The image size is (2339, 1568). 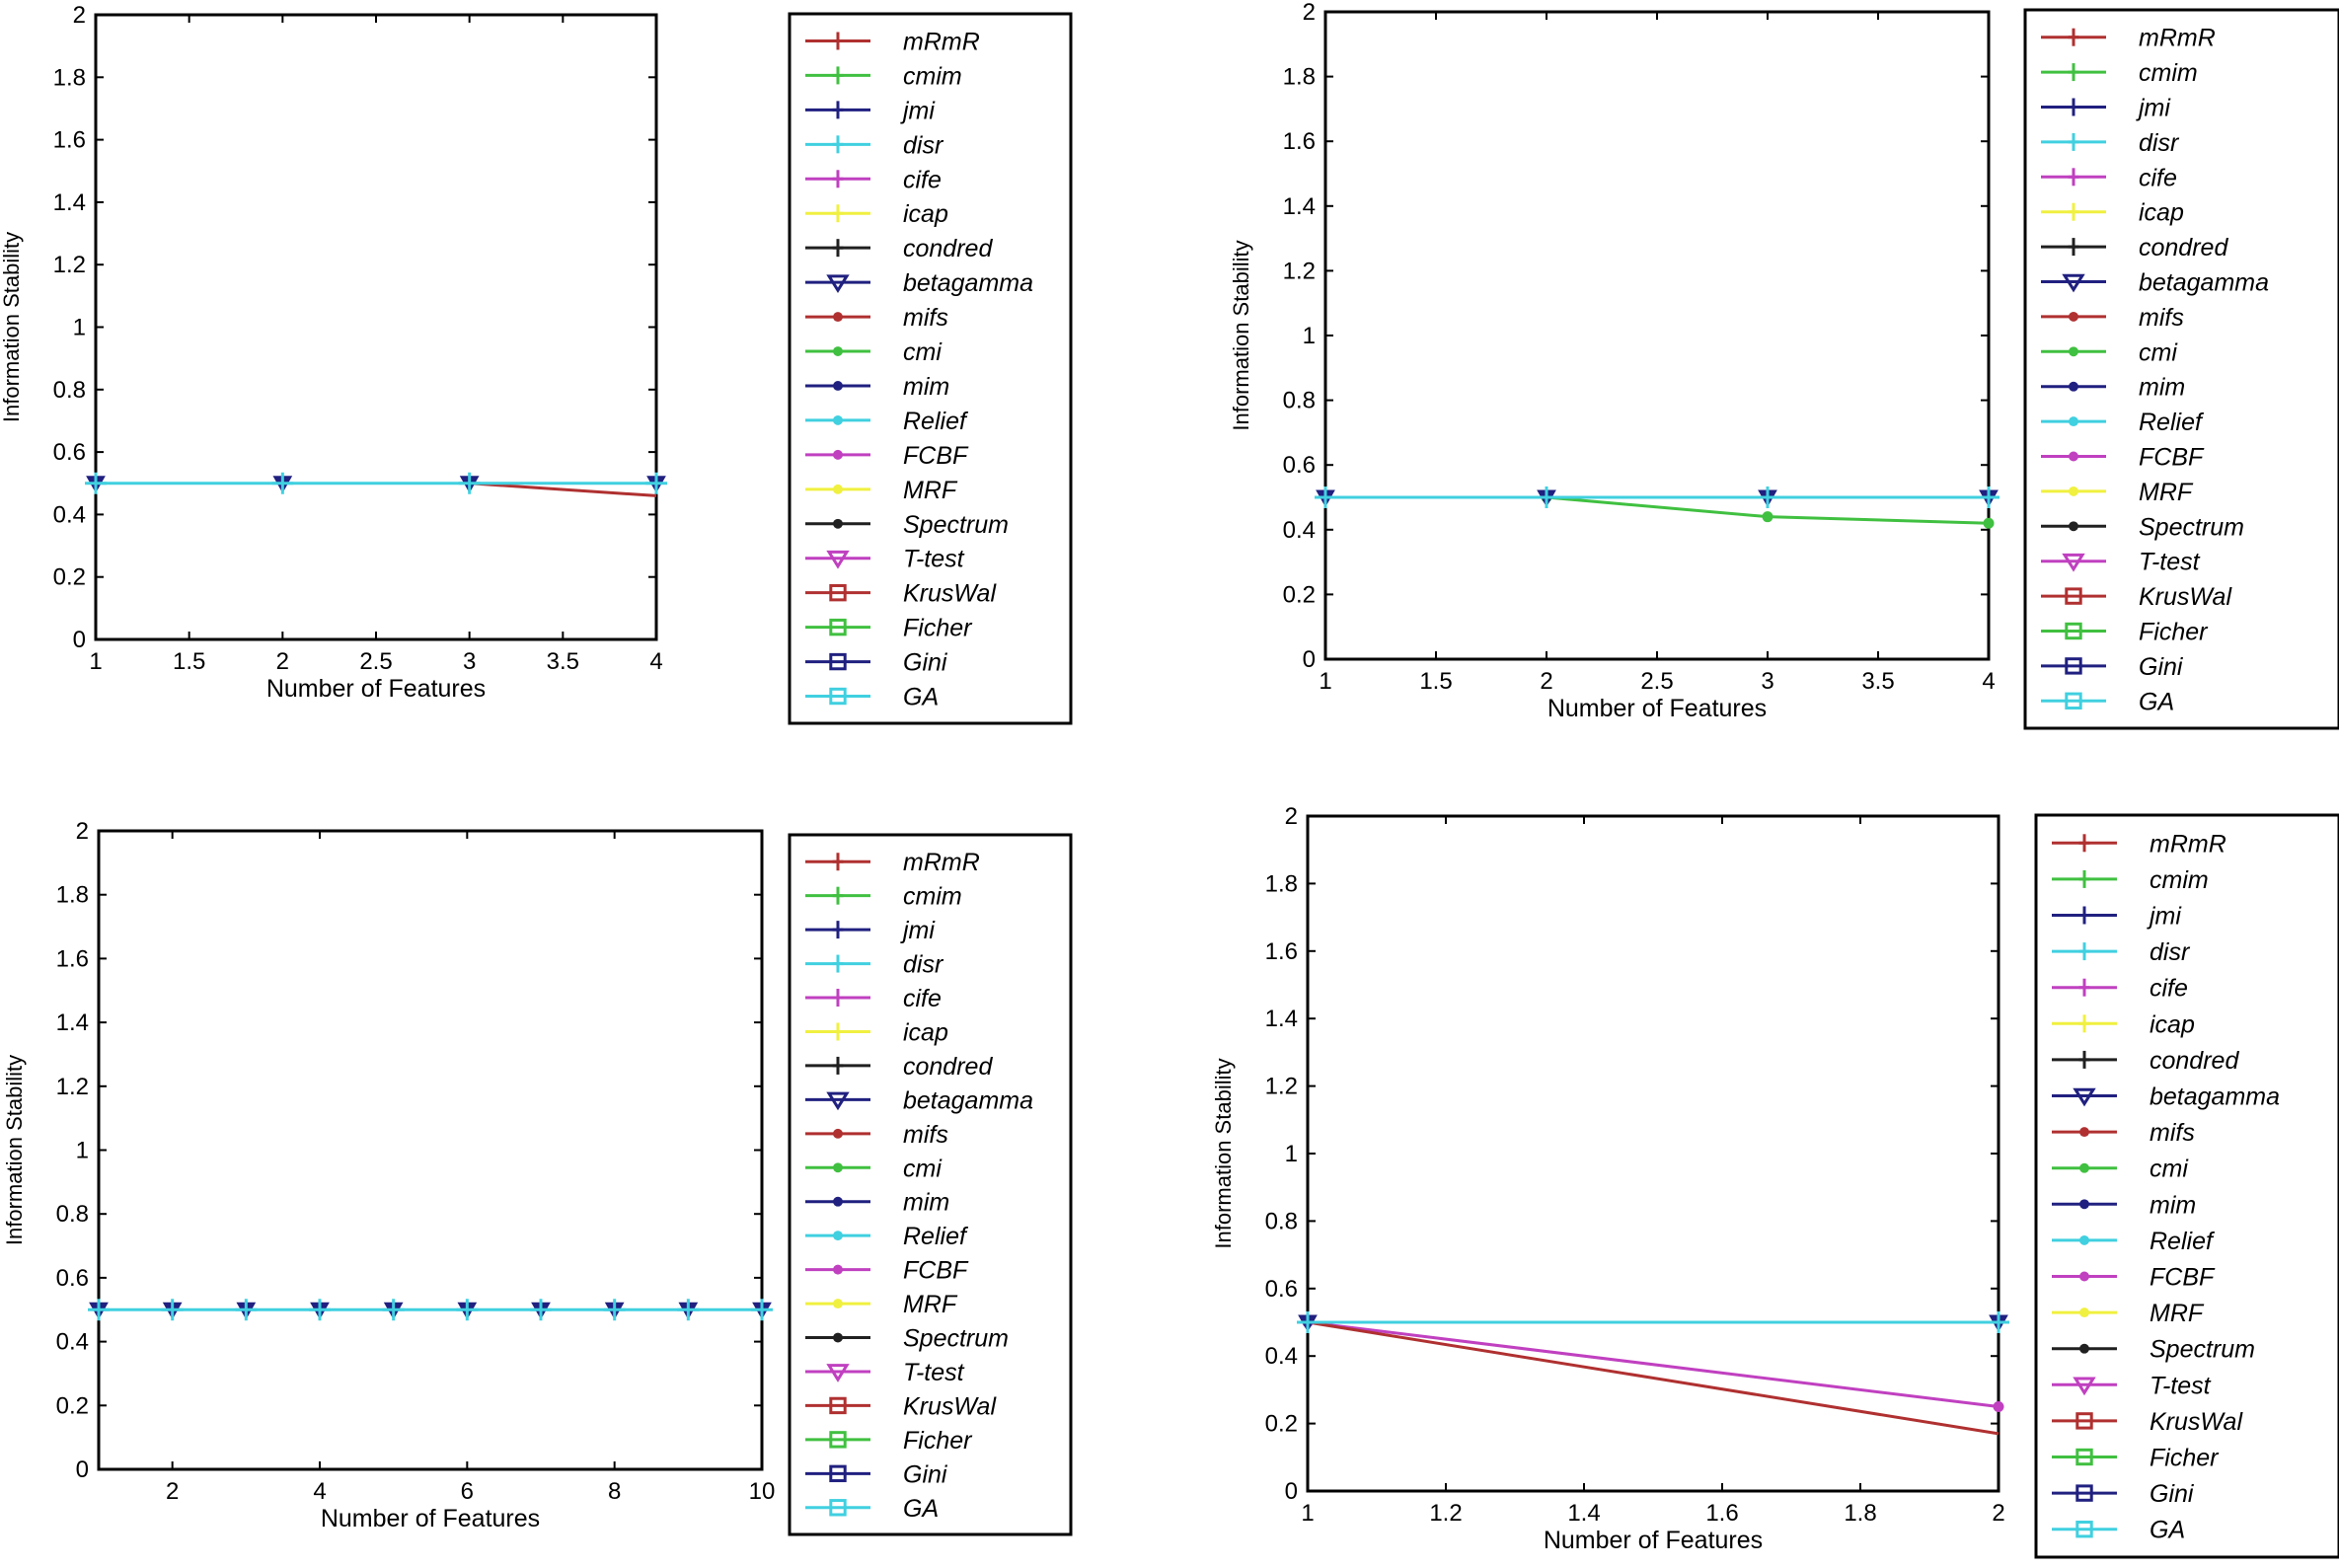 What do you see at coordinates (2158, 352) in the screenshot?
I see `legend-label-cmi: cmi` at bounding box center [2158, 352].